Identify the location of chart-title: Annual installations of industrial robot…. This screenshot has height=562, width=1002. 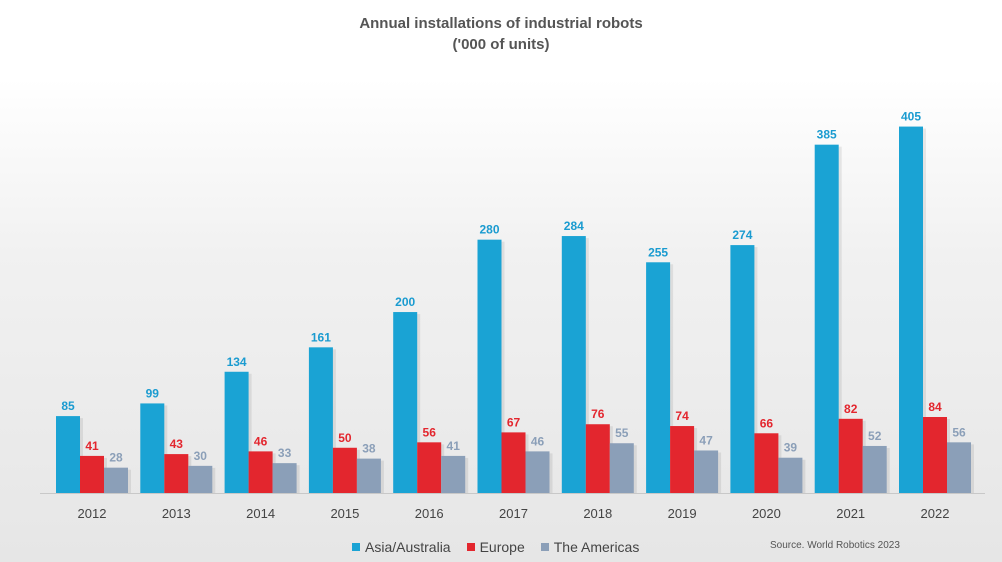
(501, 23).